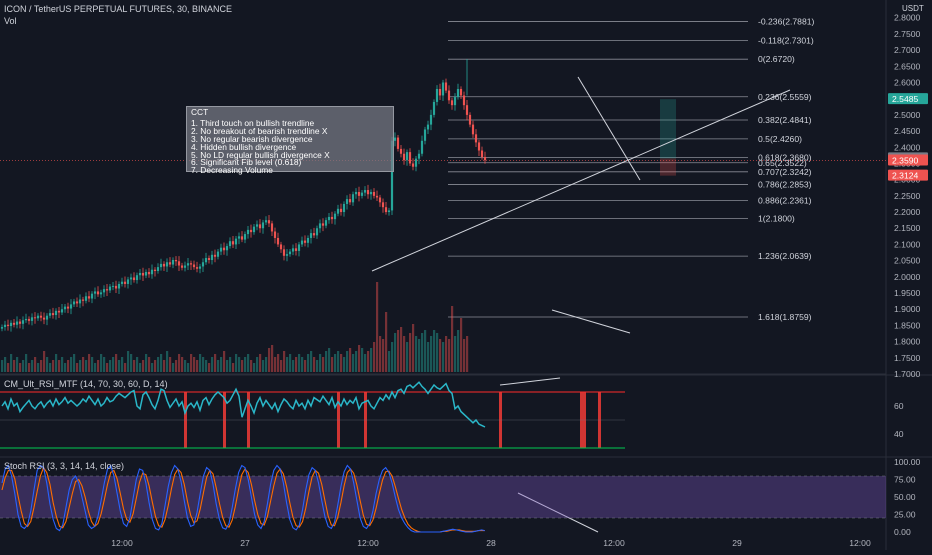 This screenshot has width=932, height=555. Describe the element at coordinates (905, 497) in the screenshot. I see `stoch-axis-label: 50.00` at that location.